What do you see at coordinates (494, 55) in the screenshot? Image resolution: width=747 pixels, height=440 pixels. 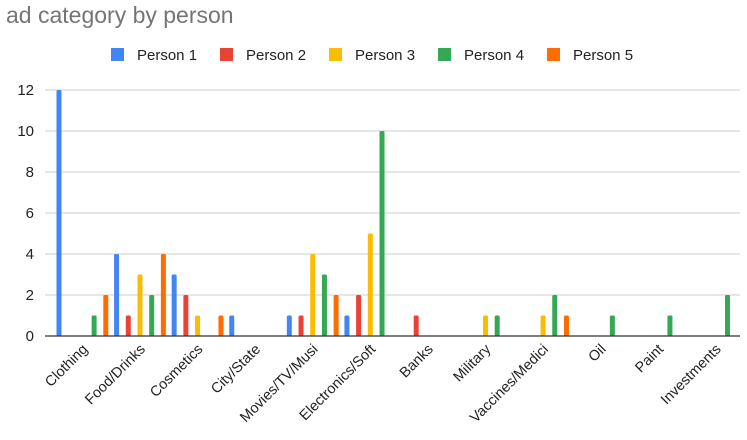 I see `legend-label: Person 4` at bounding box center [494, 55].